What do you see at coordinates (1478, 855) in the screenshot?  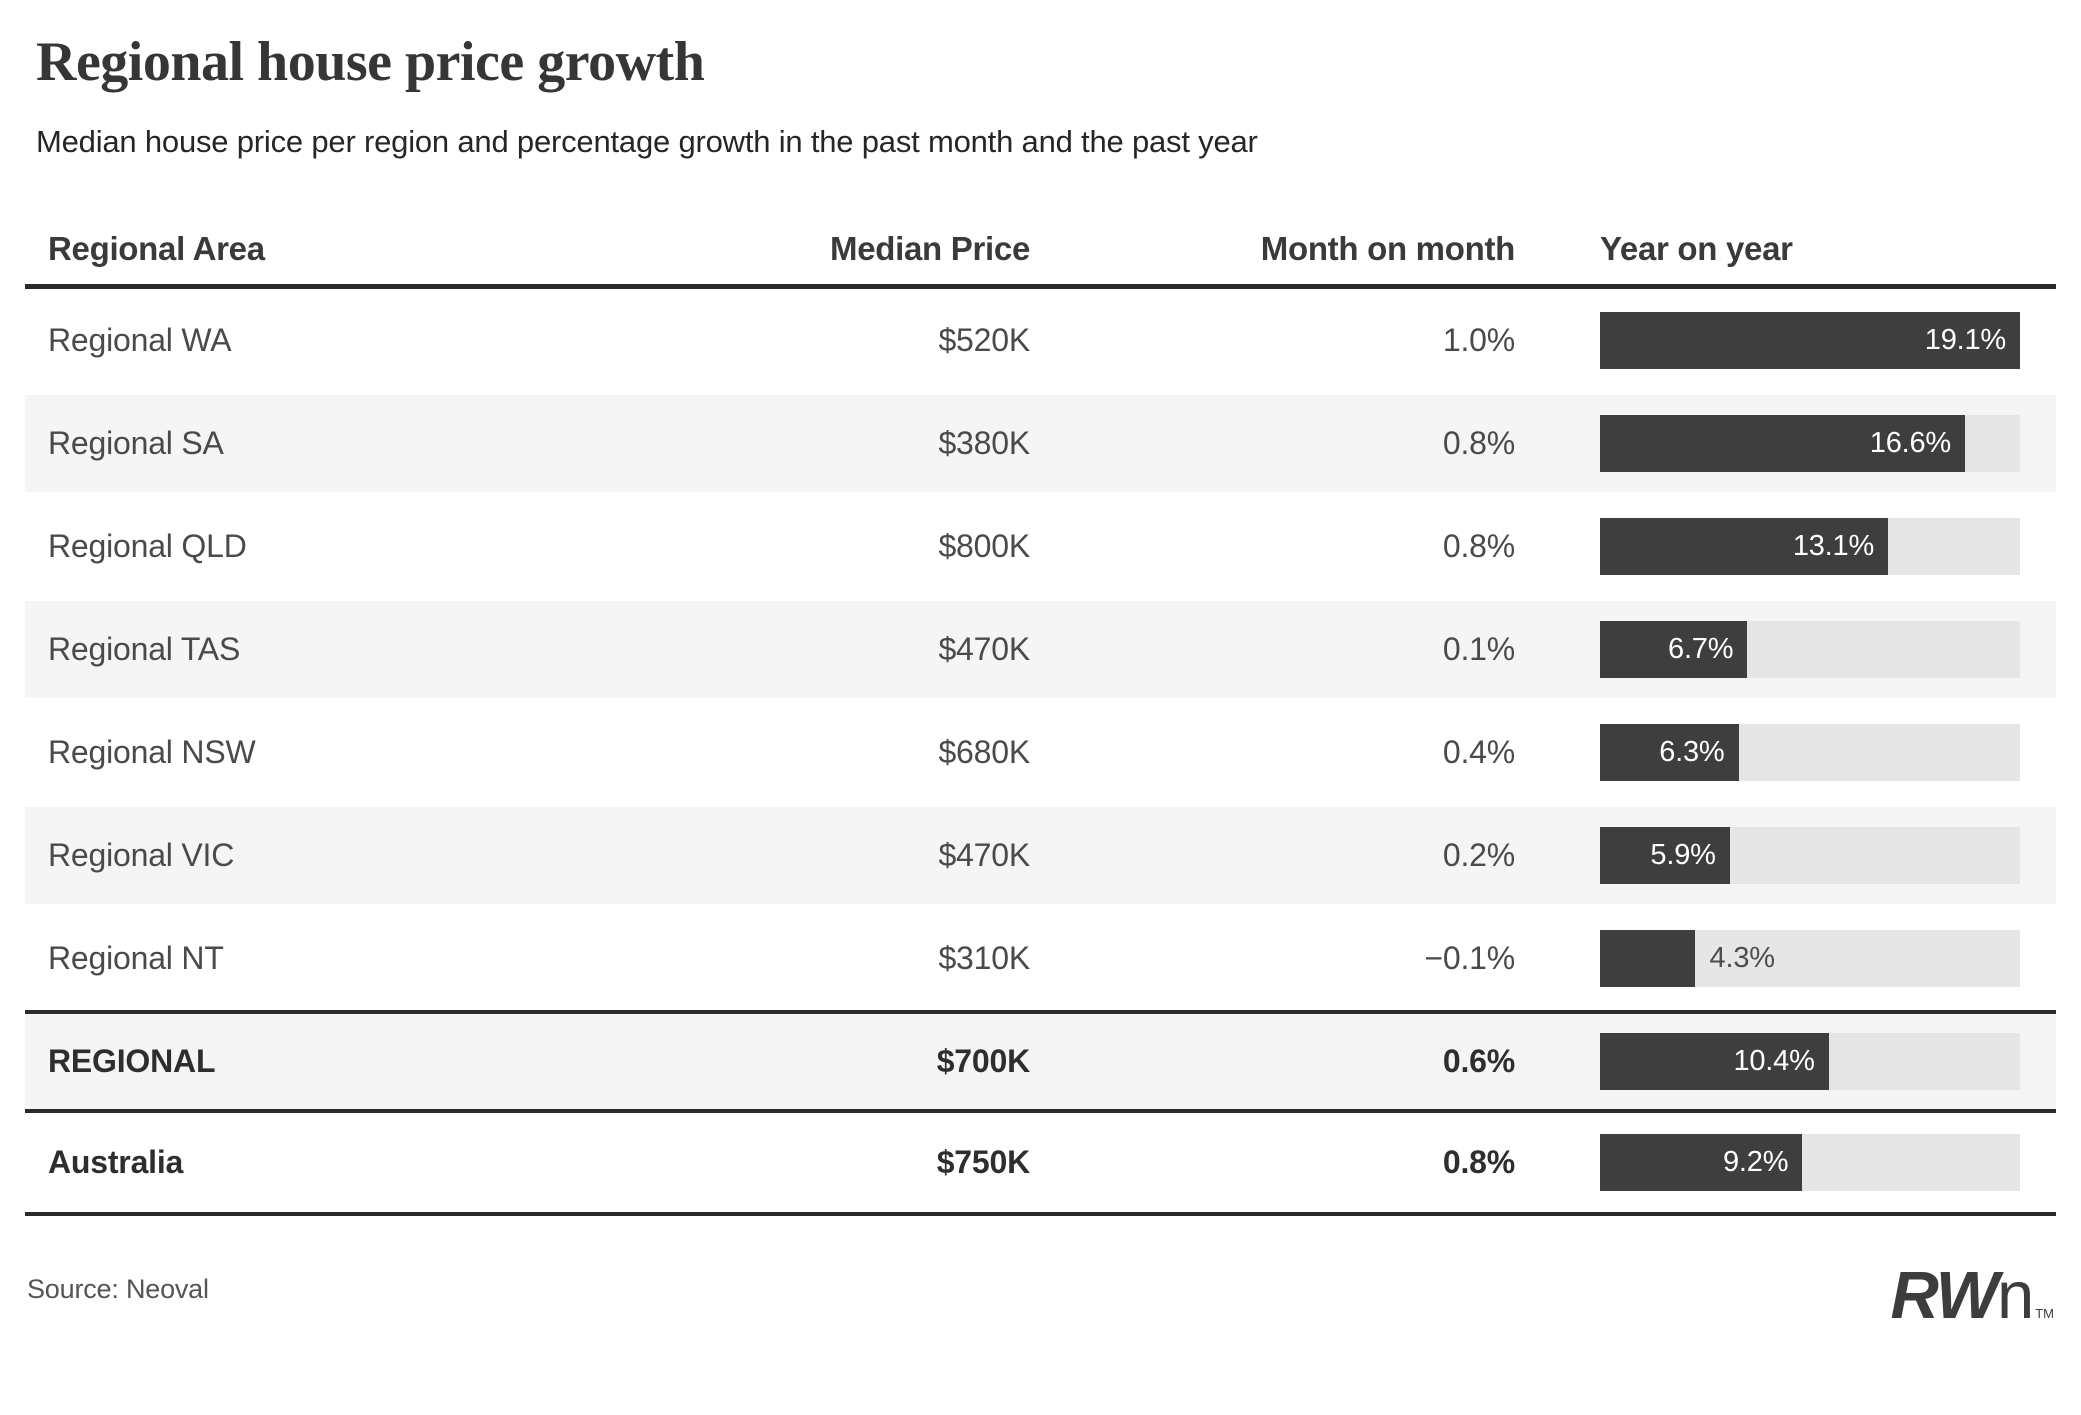 I see `month-on-month-value: 0.2%` at bounding box center [1478, 855].